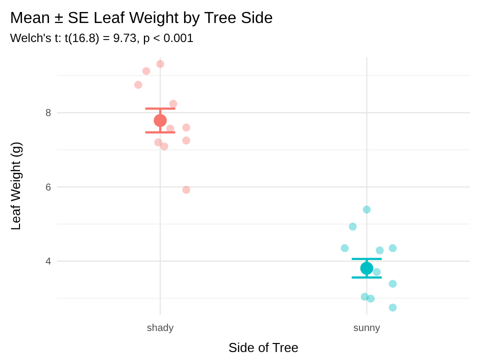  I want to click on y-tick-label: 8, so click(48, 114).